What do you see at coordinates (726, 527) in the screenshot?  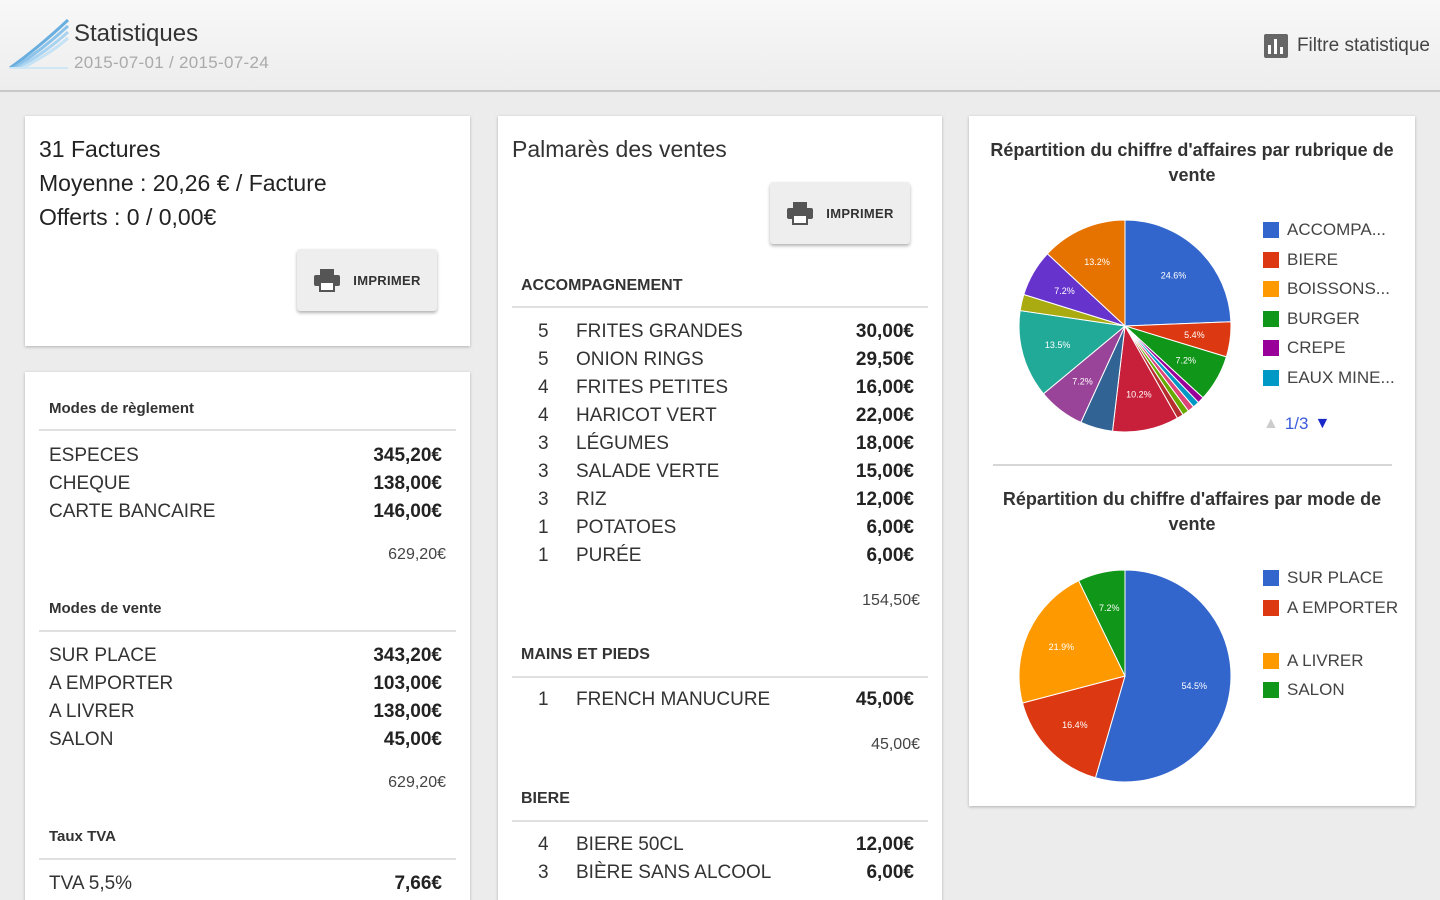 I see `list-item: 1 POTATOES 6,00€` at bounding box center [726, 527].